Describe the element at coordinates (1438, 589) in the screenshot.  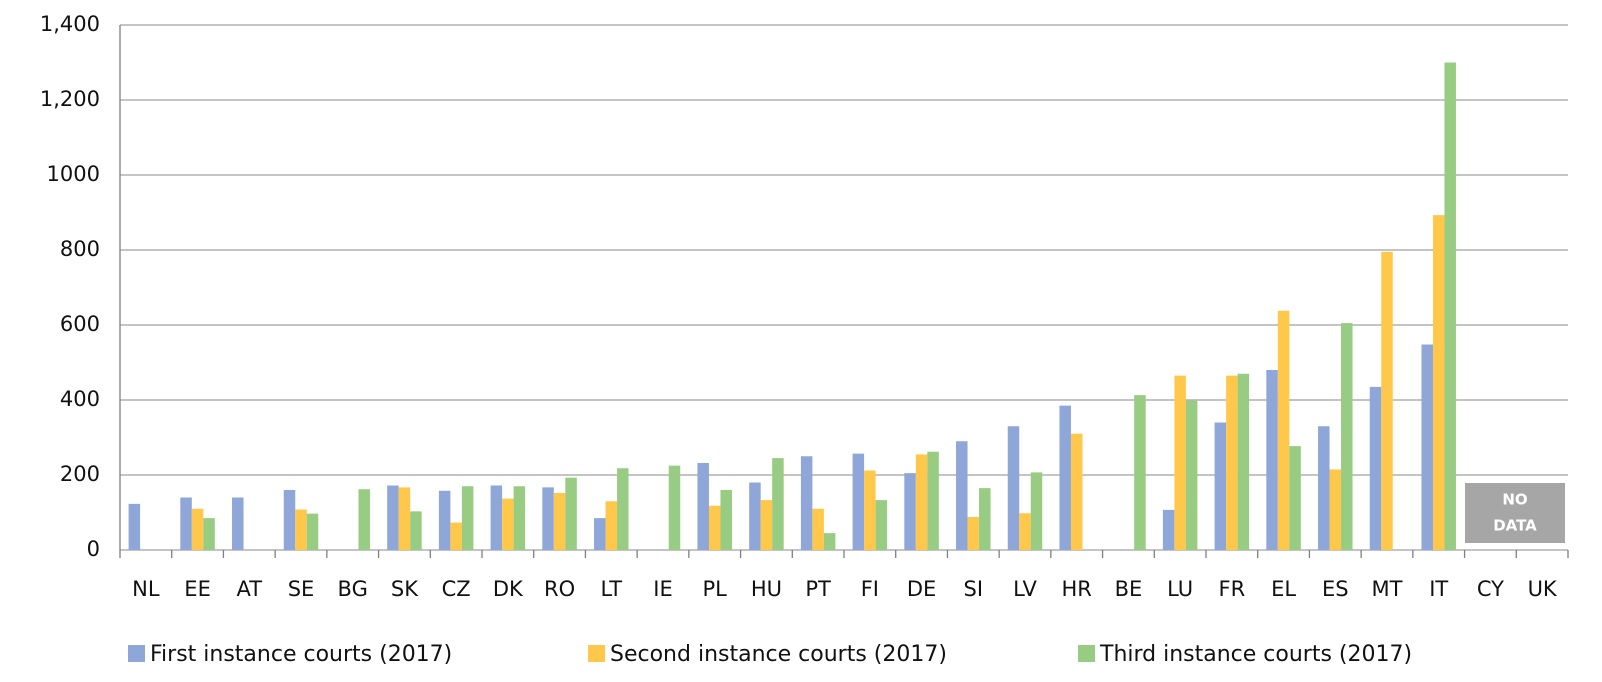
I see `x-tick-label: IT` at that location.